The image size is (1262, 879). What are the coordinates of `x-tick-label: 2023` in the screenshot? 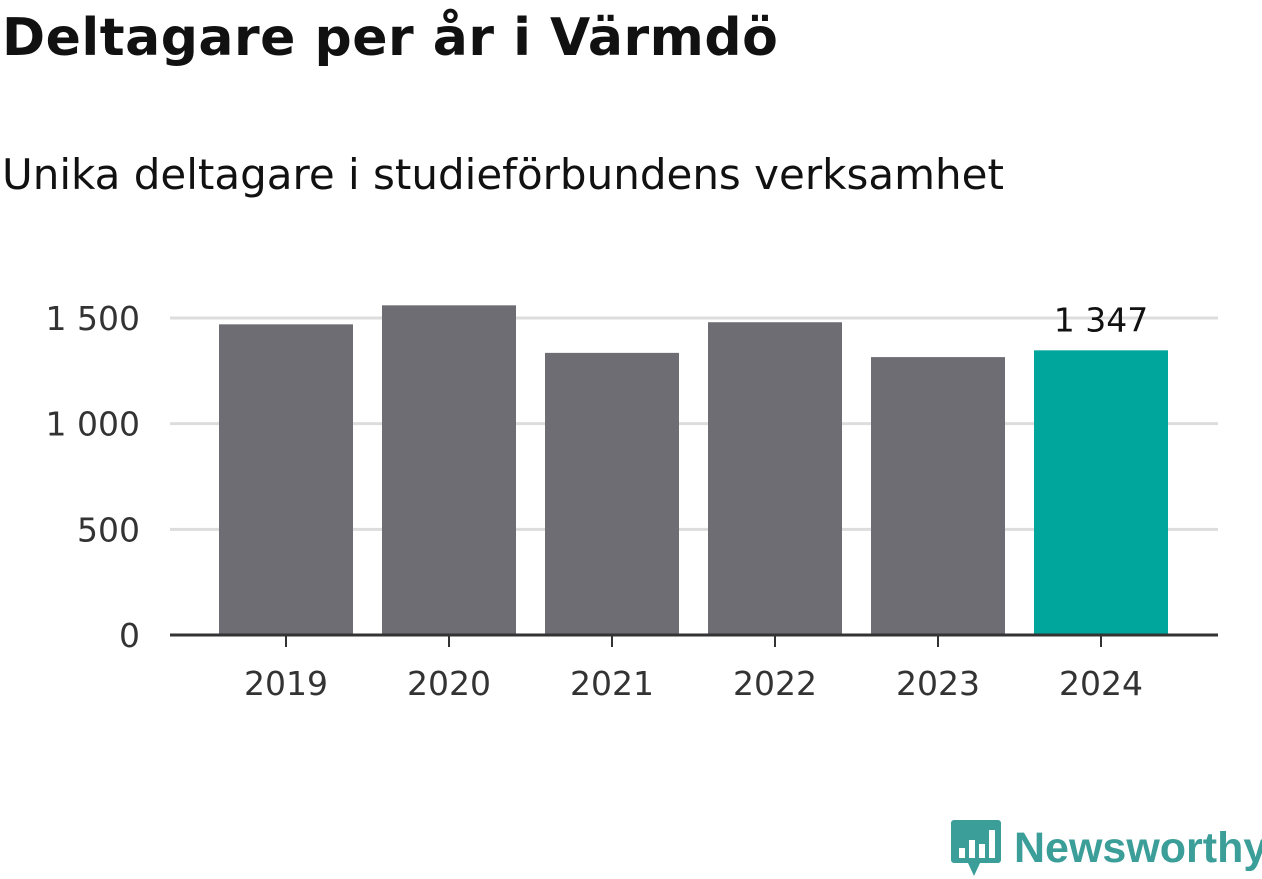 It's located at (938, 683).